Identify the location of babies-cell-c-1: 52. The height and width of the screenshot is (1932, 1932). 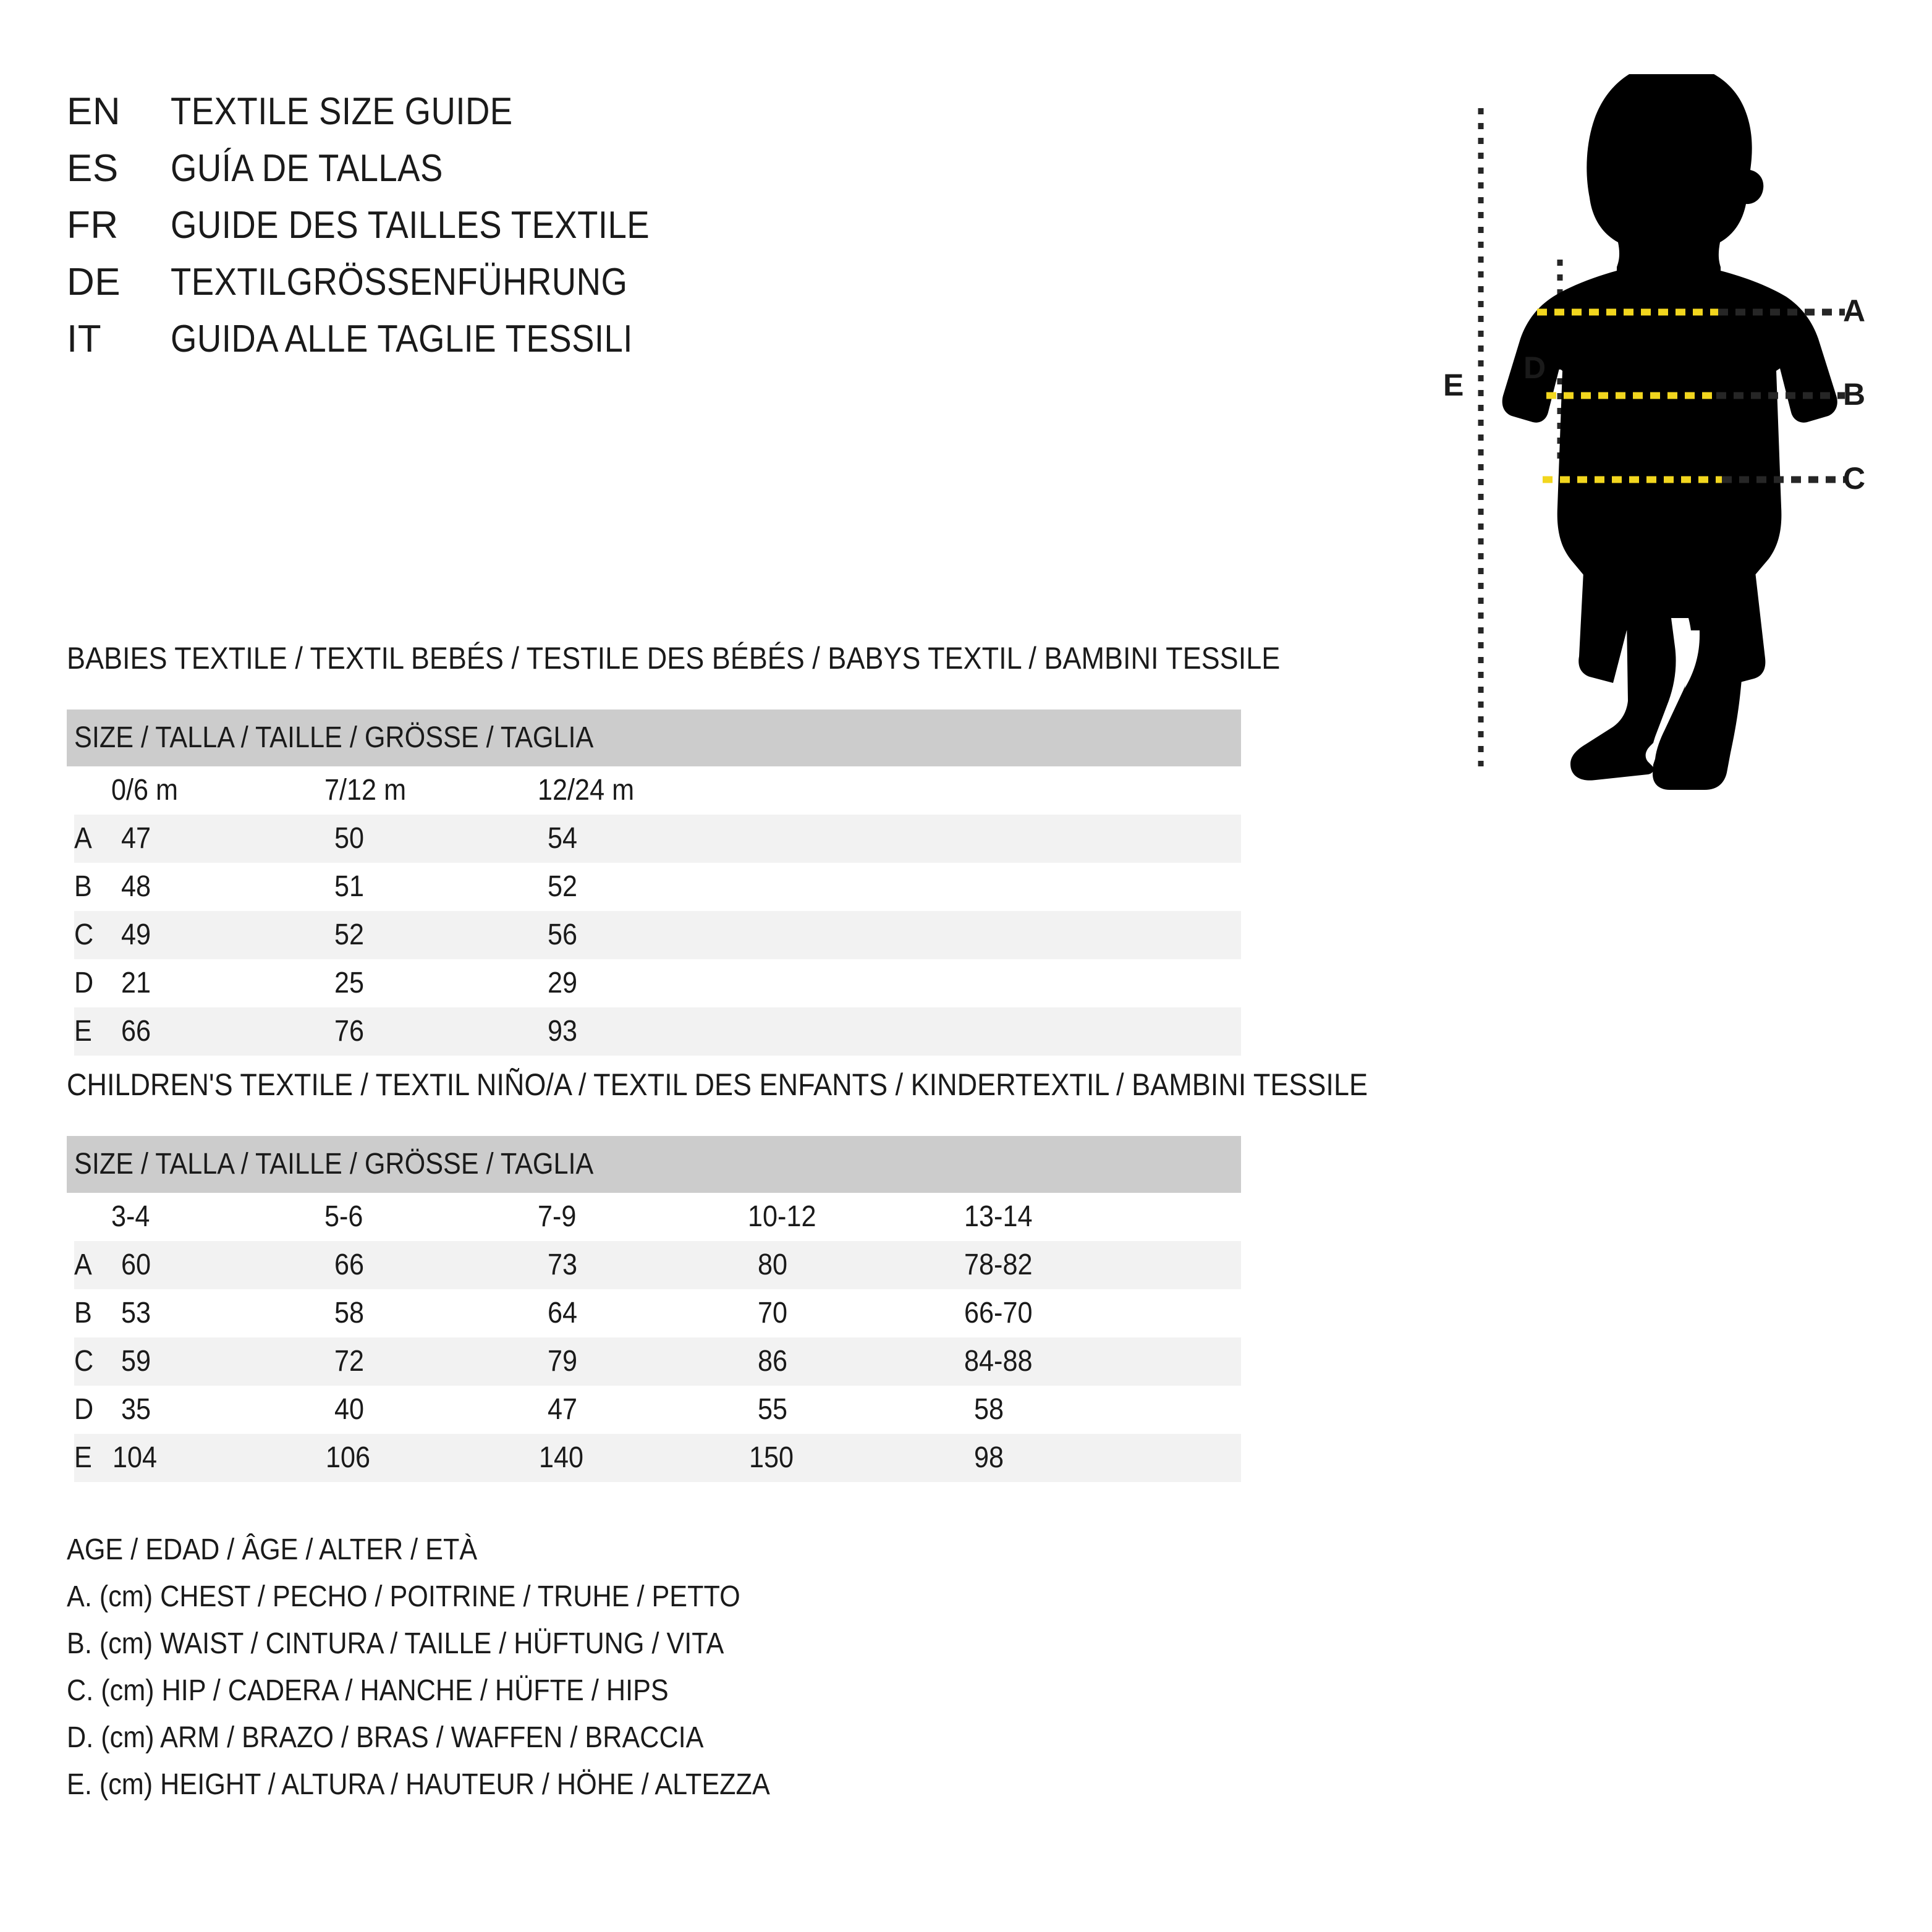
(349, 934).